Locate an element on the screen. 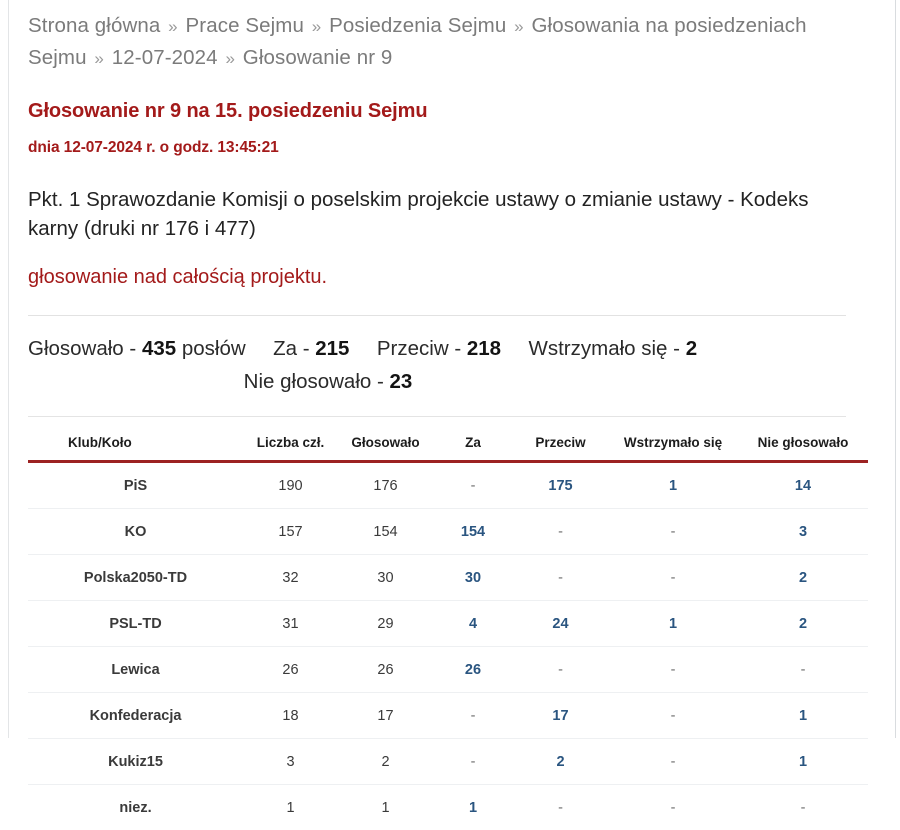  abstain-cell: - is located at coordinates (673, 762).